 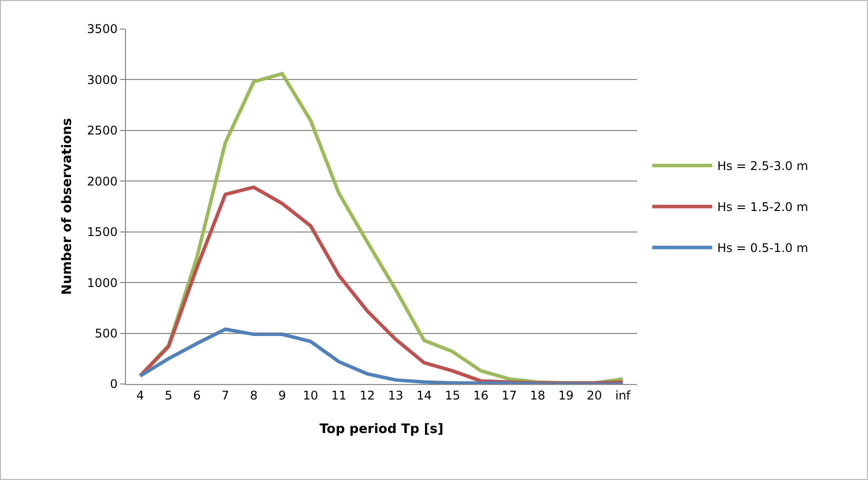 What do you see at coordinates (68, 206) in the screenshot?
I see `y-axis-title: Number of observations` at bounding box center [68, 206].